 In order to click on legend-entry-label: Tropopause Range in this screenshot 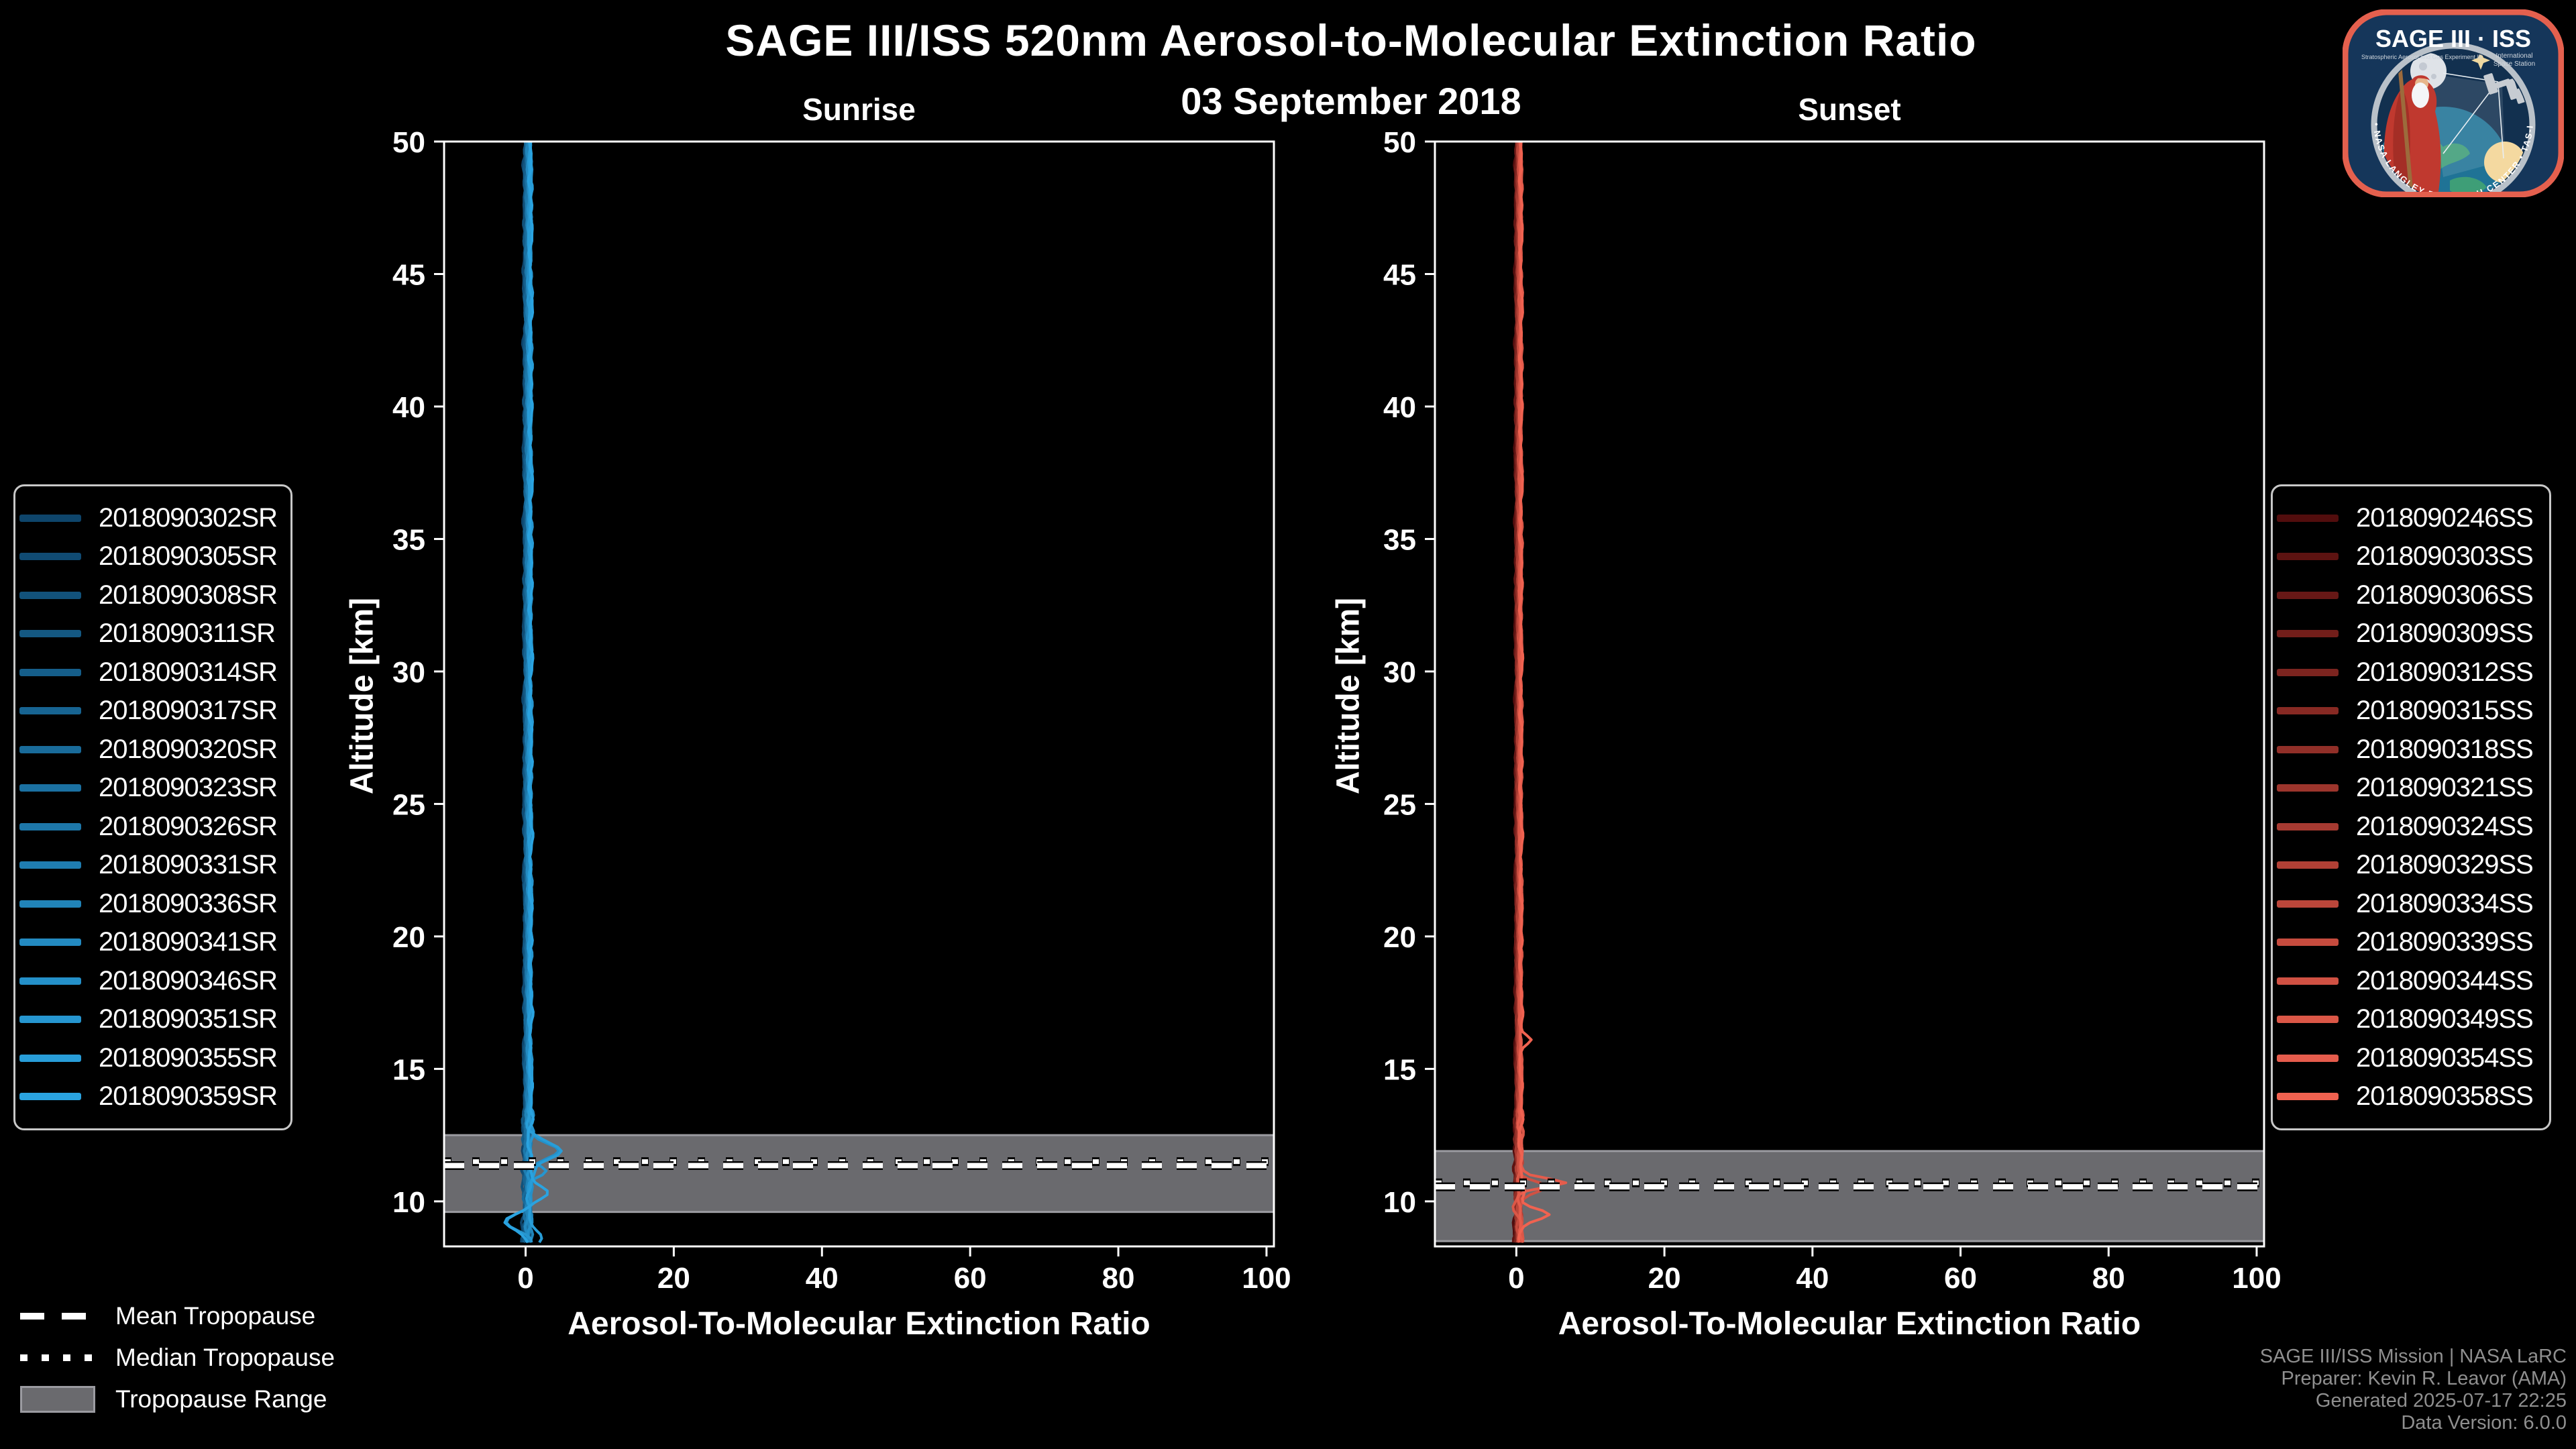, I will do `click(221, 1399)`.